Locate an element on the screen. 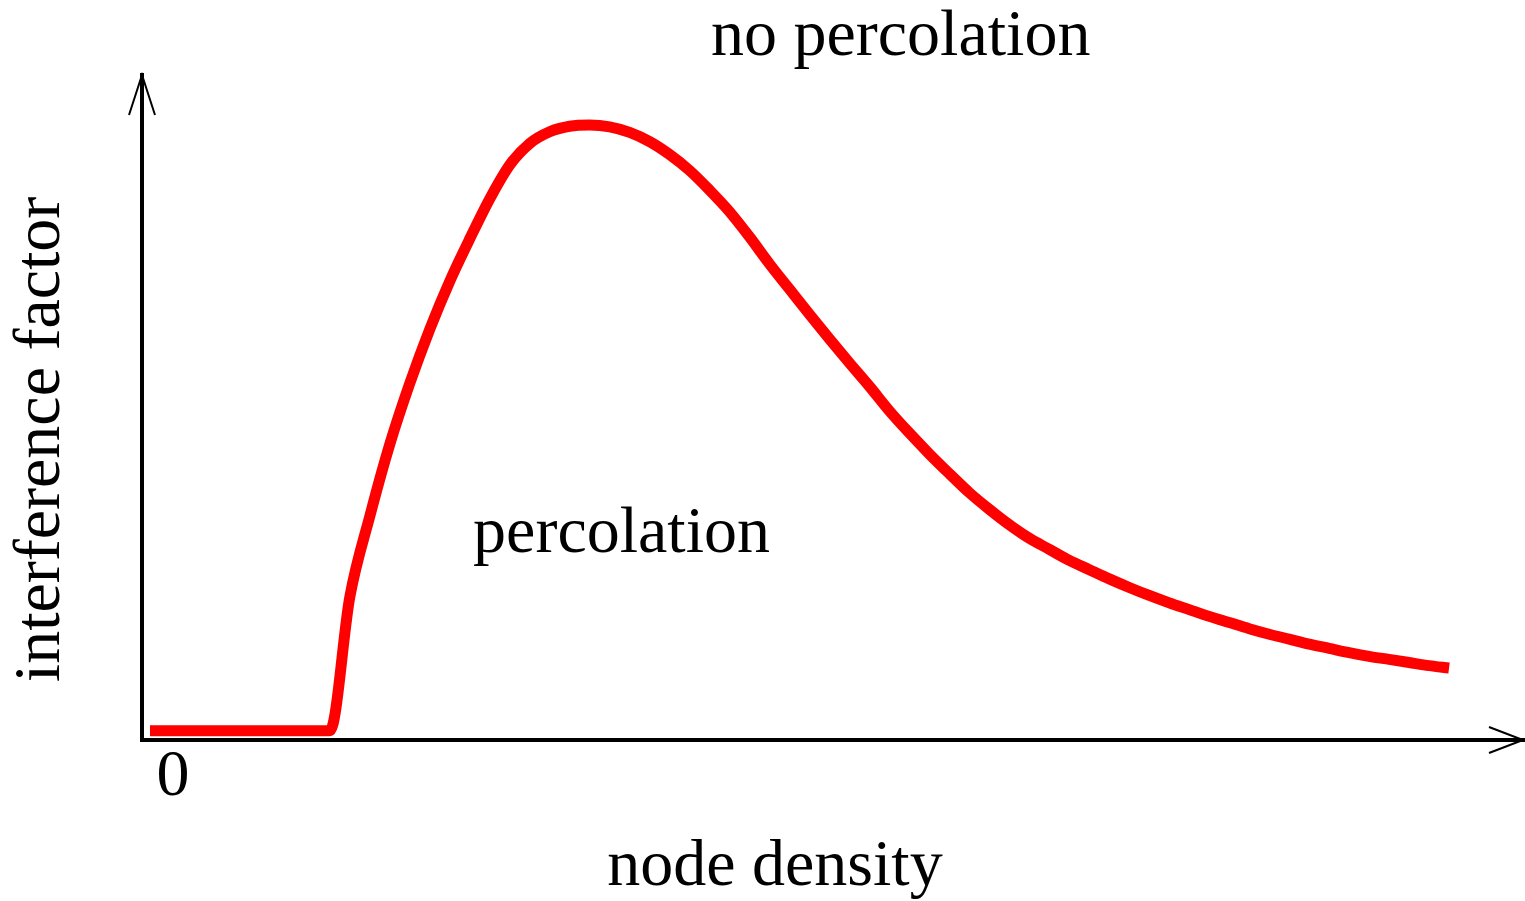  y-axis-title: interference factor is located at coordinates (37, 439).